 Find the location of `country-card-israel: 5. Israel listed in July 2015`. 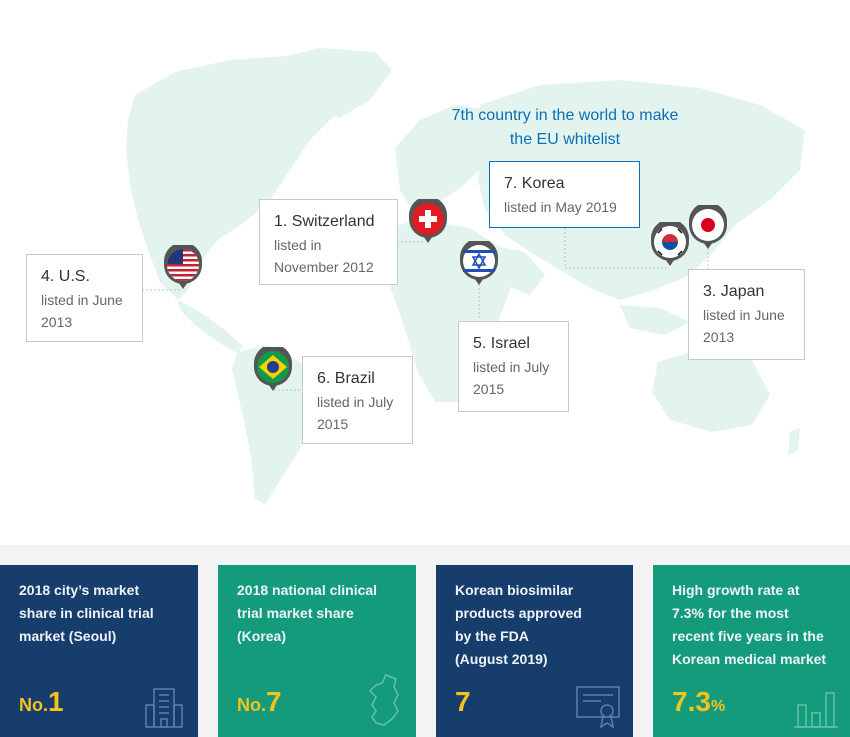

country-card-israel: 5. Israel listed in July 2015 is located at coordinates (513, 366).